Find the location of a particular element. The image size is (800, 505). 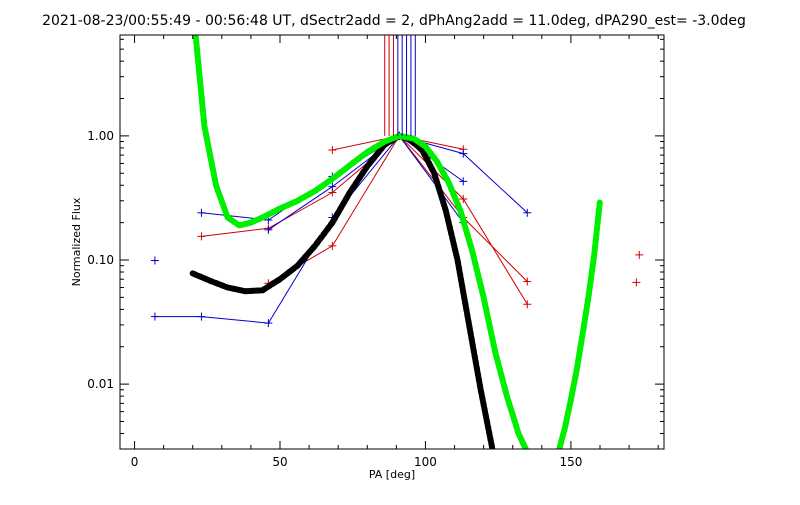

y-tick-label-2: 1.00 is located at coordinates (100, 136).